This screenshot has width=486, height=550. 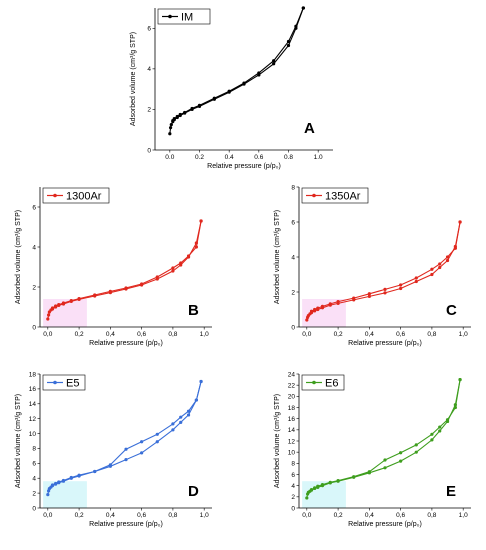 I want to click on y-tick-label: 8, so click(x=34, y=449).